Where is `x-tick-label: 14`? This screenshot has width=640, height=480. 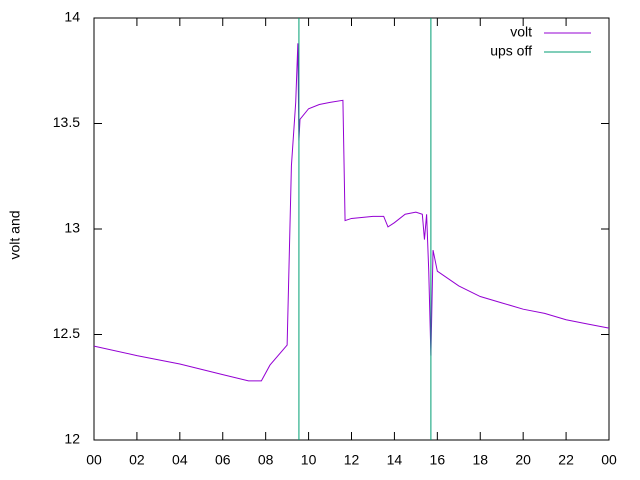
x-tick-label: 14 is located at coordinates (395, 460).